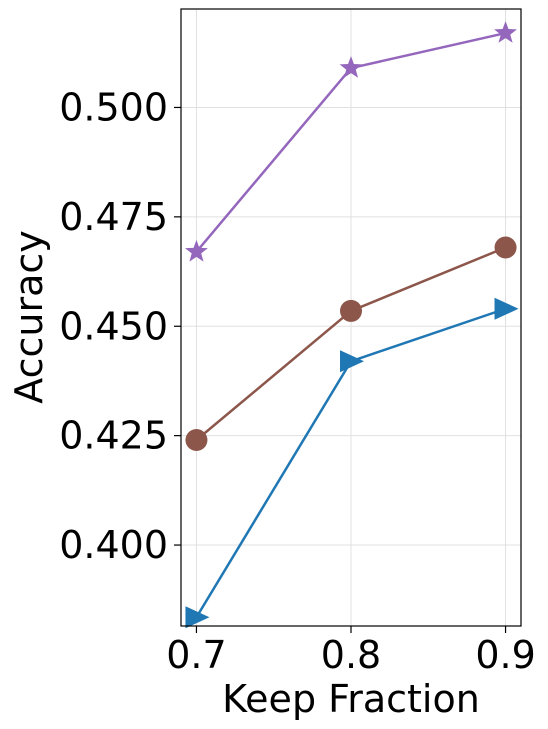 Image resolution: width=548 pixels, height=729 pixels. What do you see at coordinates (113, 545) in the screenshot?
I see `y-tick-label: 0.400` at bounding box center [113, 545].